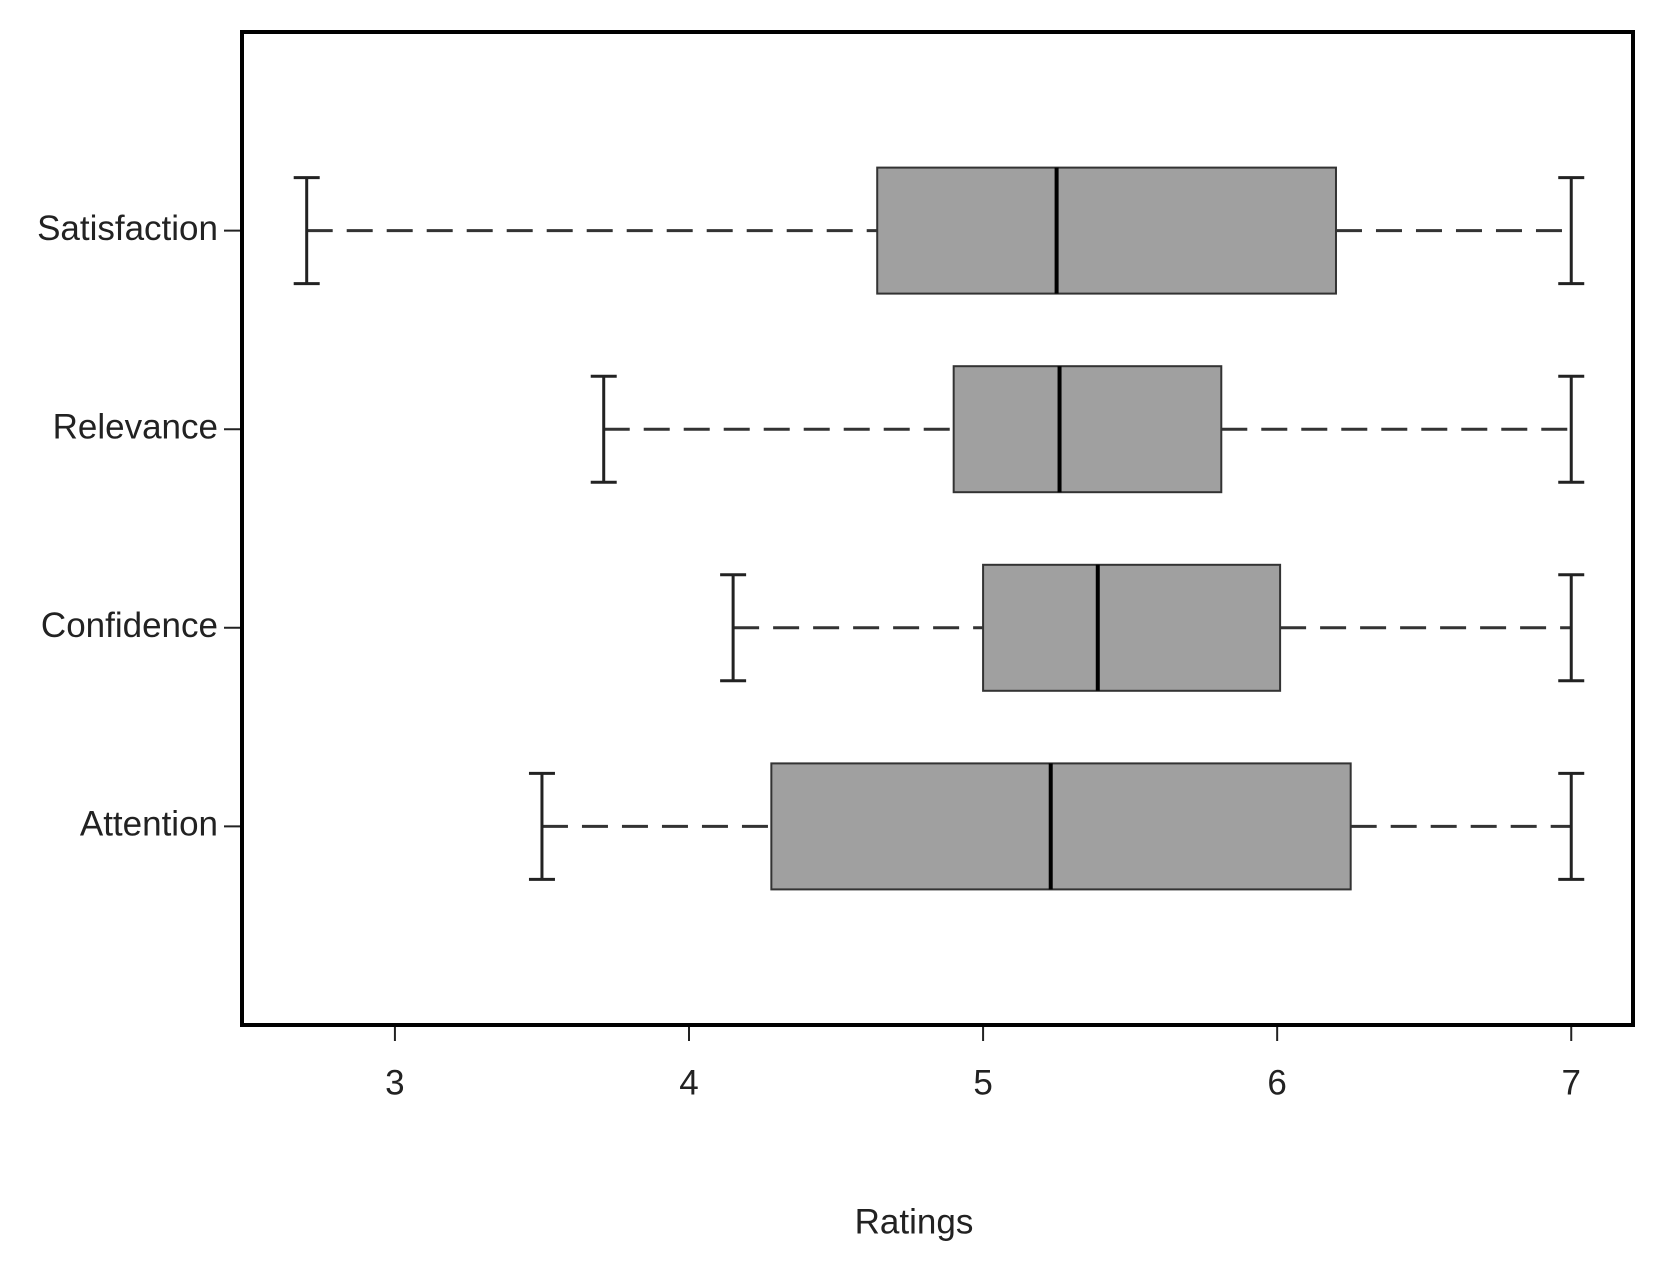 The height and width of the screenshot is (1264, 1654). Describe the element at coordinates (129, 625) in the screenshot. I see `y-tick-label: Confidence` at that location.